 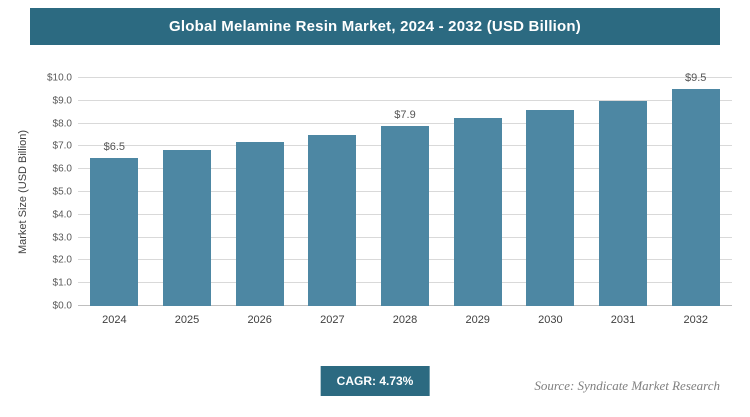 I want to click on bar-value-label: $9.5, so click(x=695, y=78).